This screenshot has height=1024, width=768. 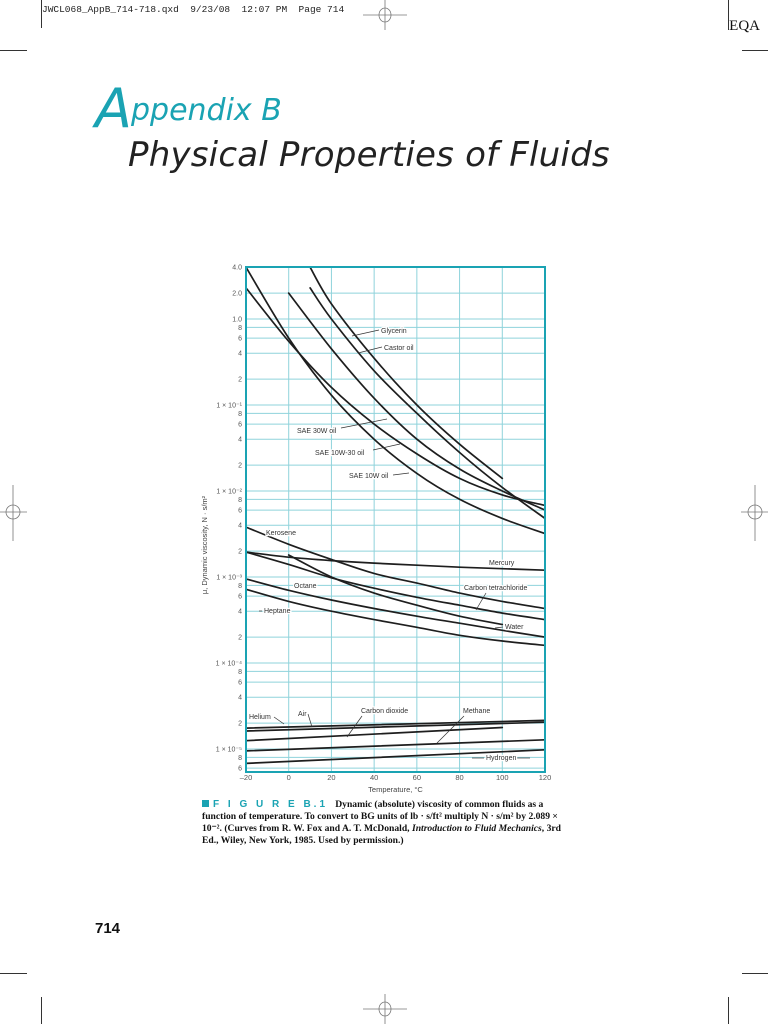 What do you see at coordinates (385, 1009) in the screenshot?
I see `registration-mark-bottom` at bounding box center [385, 1009].